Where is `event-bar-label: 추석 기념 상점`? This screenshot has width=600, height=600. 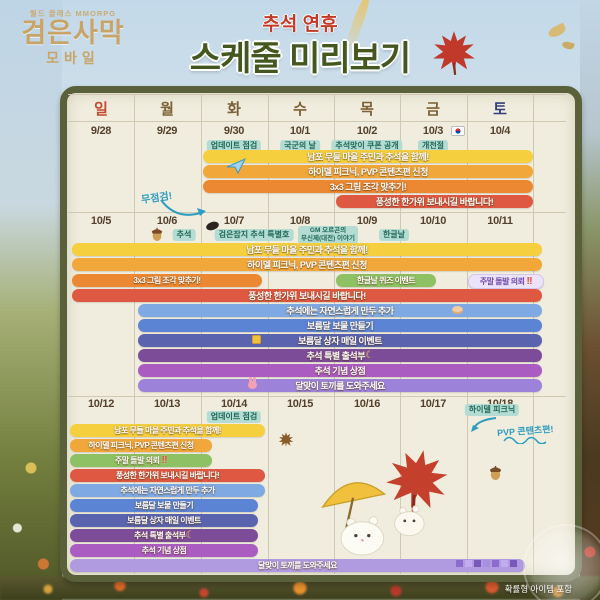
event-bar-label: 추석 기념 상점 is located at coordinates (340, 371).